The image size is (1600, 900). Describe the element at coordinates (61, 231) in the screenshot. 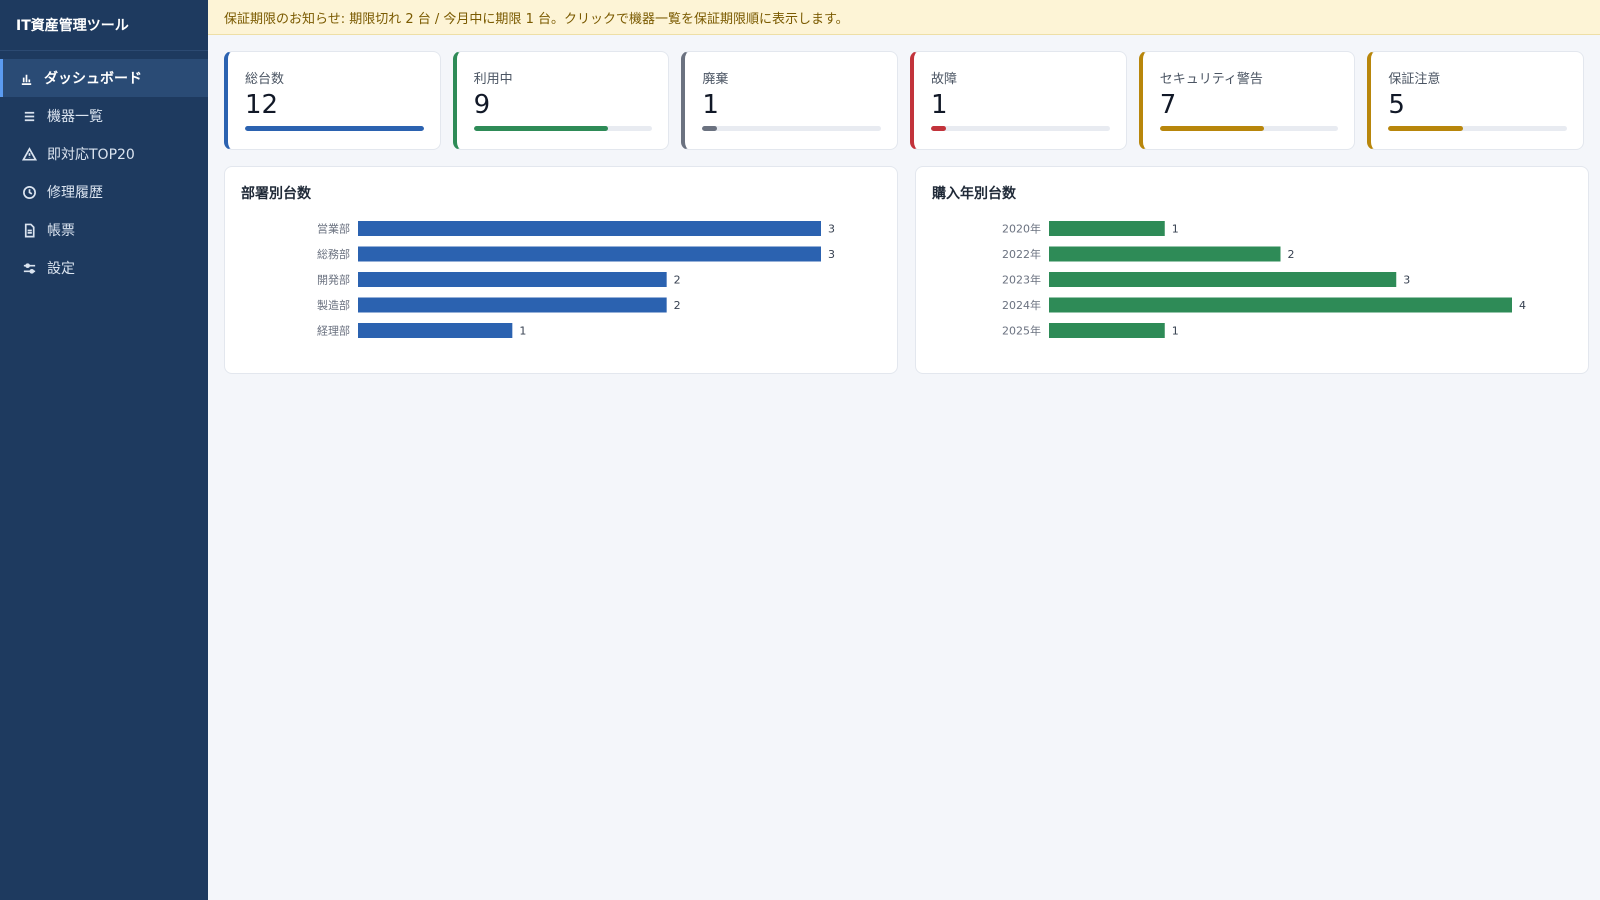

I see `sidebar-item-label: 帳票` at that location.